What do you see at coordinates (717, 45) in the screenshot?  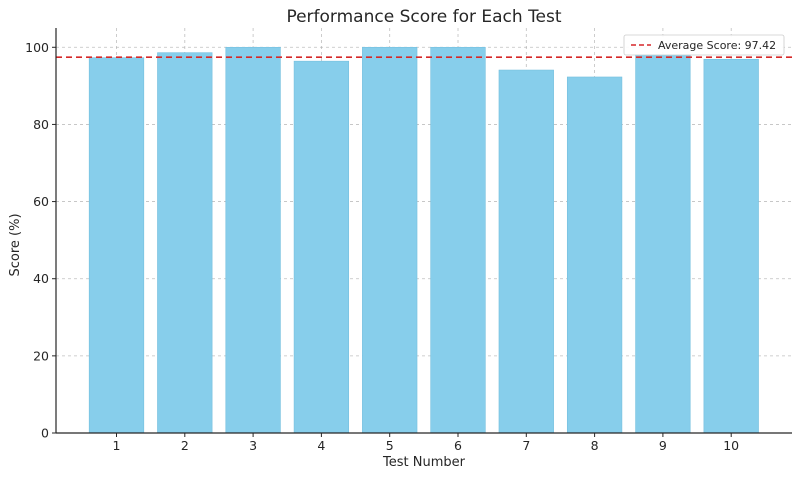 I see `legend-label: Average Score: 97.42` at bounding box center [717, 45].